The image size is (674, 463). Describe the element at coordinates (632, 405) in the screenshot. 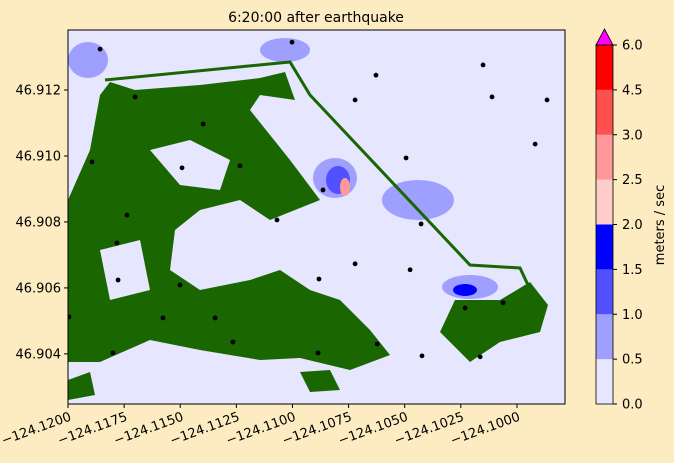

I see `colorbar-tick-label: 0.0` at that location.